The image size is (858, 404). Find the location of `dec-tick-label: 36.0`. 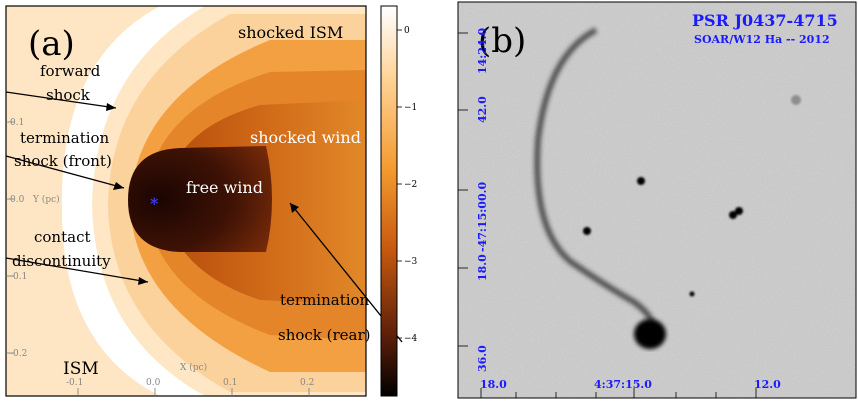

dec-tick-label: 36.0 is located at coordinates (482, 358).